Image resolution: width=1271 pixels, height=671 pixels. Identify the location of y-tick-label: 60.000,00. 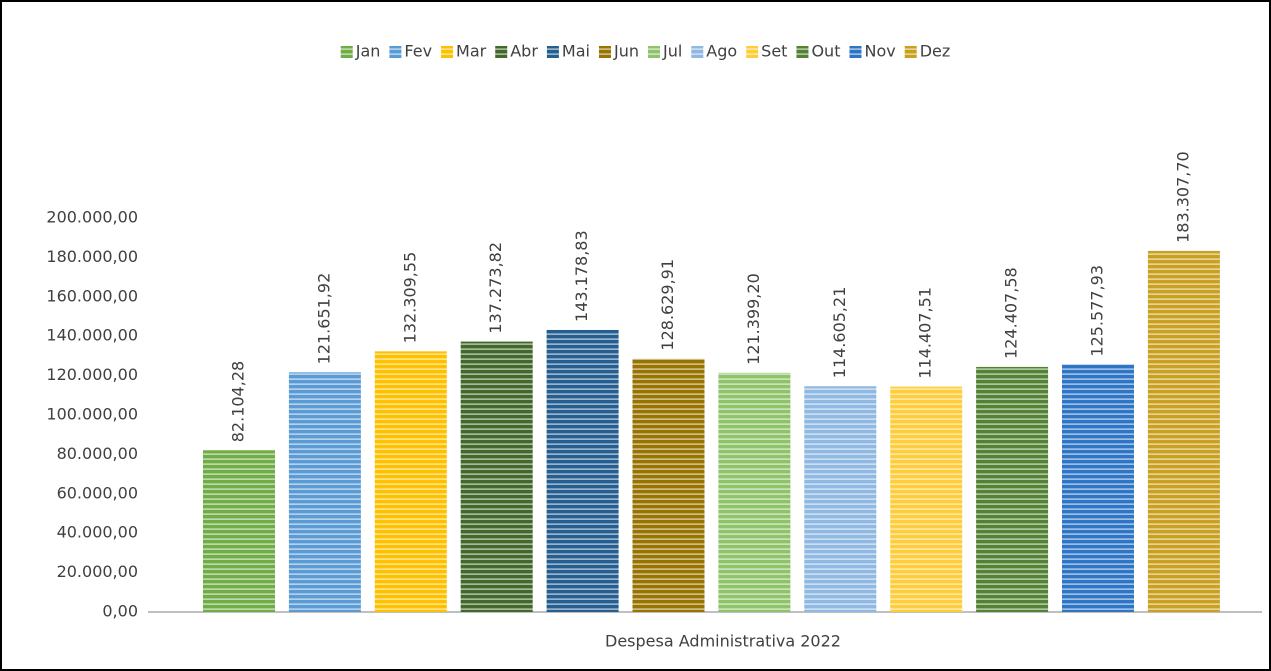
(97, 492).